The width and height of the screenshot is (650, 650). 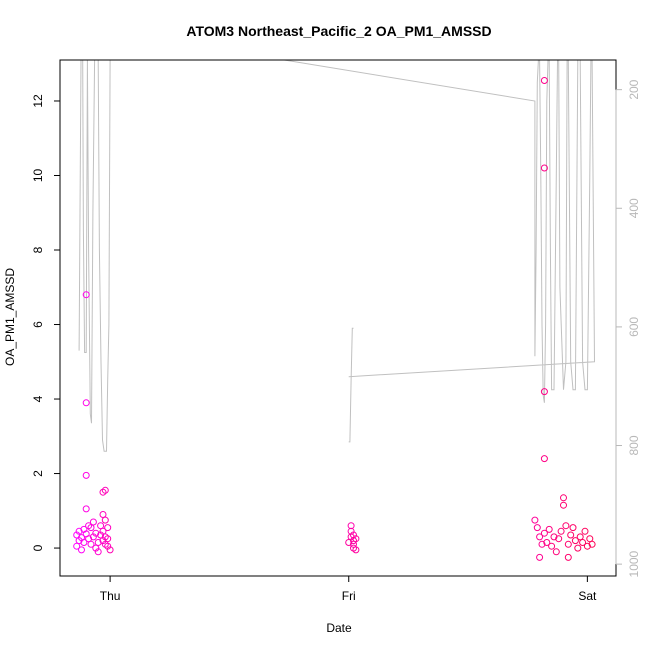 What do you see at coordinates (38, 398) in the screenshot?
I see `y-tick-label: 4` at bounding box center [38, 398].